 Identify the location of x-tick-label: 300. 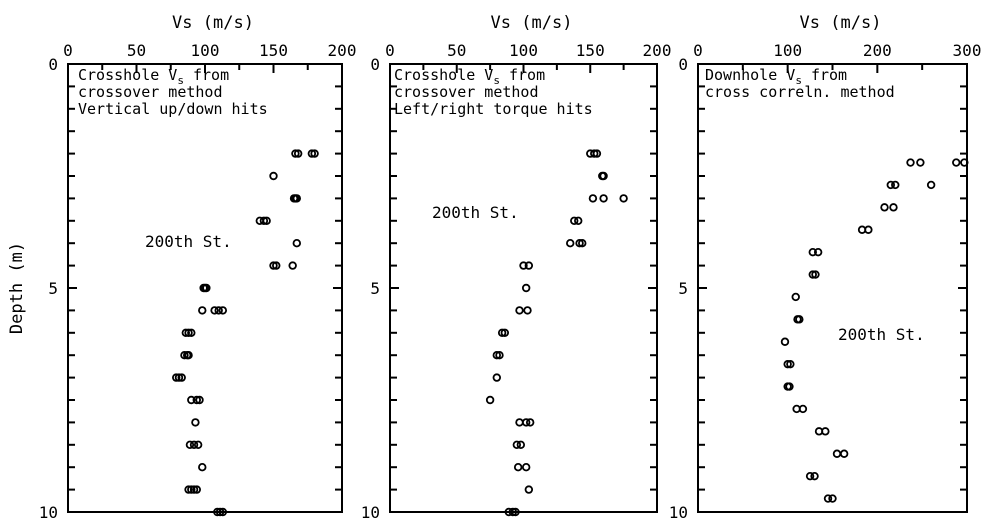
(967, 50).